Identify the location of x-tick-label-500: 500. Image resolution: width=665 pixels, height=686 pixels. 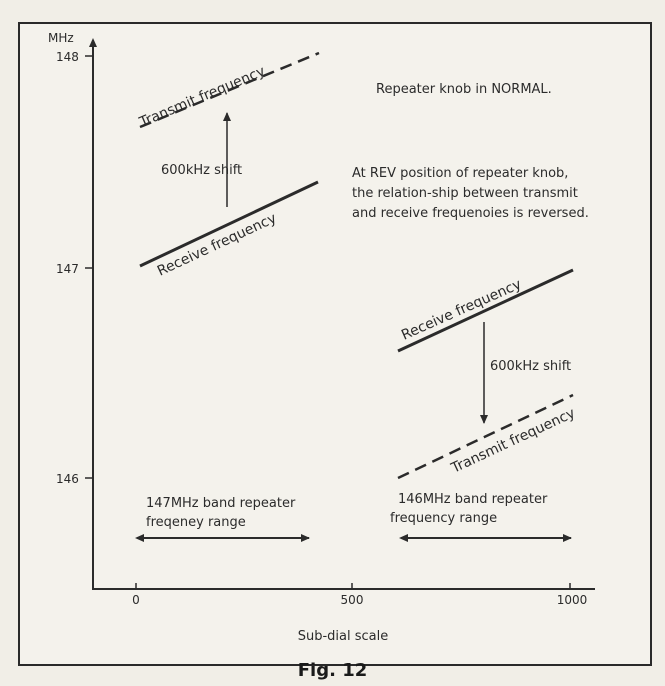
(352, 600).